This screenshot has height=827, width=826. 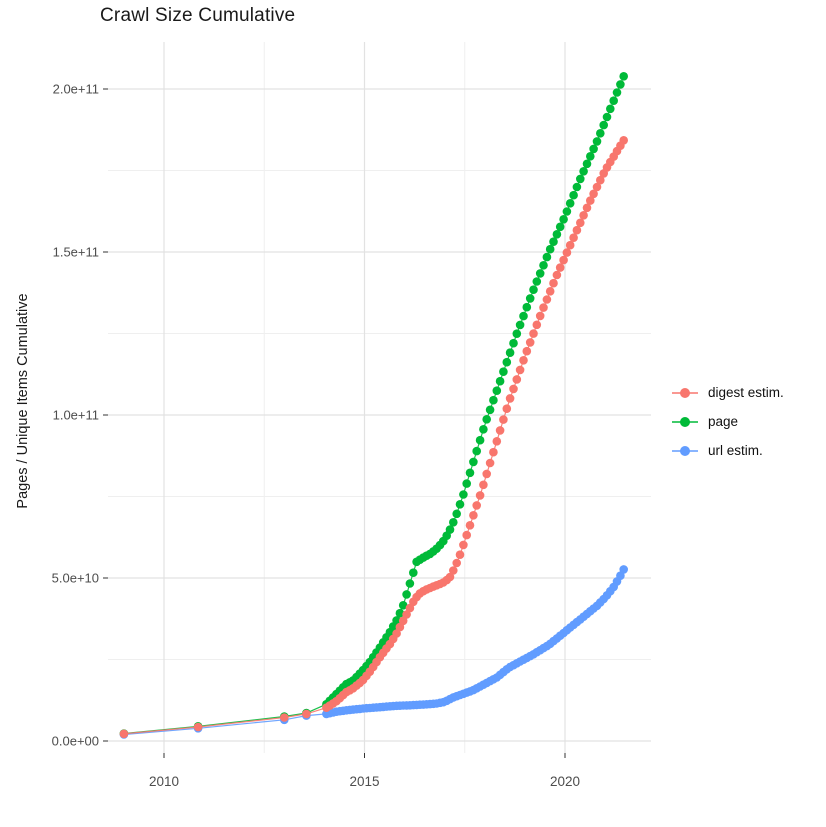 I want to click on y-tick-label: 2.0e+11, so click(x=76, y=89).